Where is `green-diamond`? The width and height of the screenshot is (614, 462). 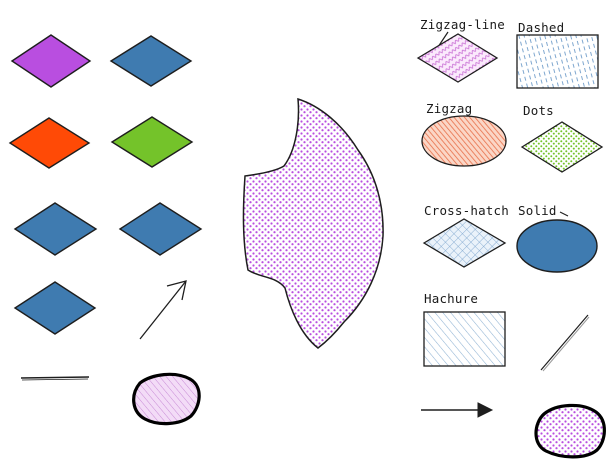 green-diamond is located at coordinates (152, 142).